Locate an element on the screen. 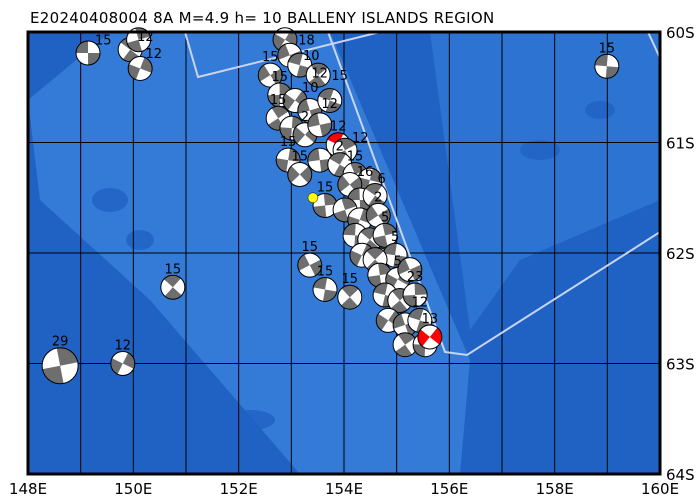  depth-label: 23 is located at coordinates (415, 277).